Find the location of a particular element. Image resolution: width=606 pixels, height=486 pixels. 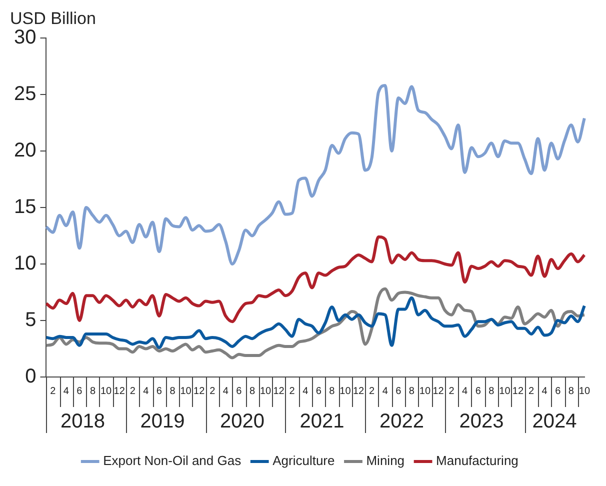

text: 2023 is located at coordinates (481, 421).